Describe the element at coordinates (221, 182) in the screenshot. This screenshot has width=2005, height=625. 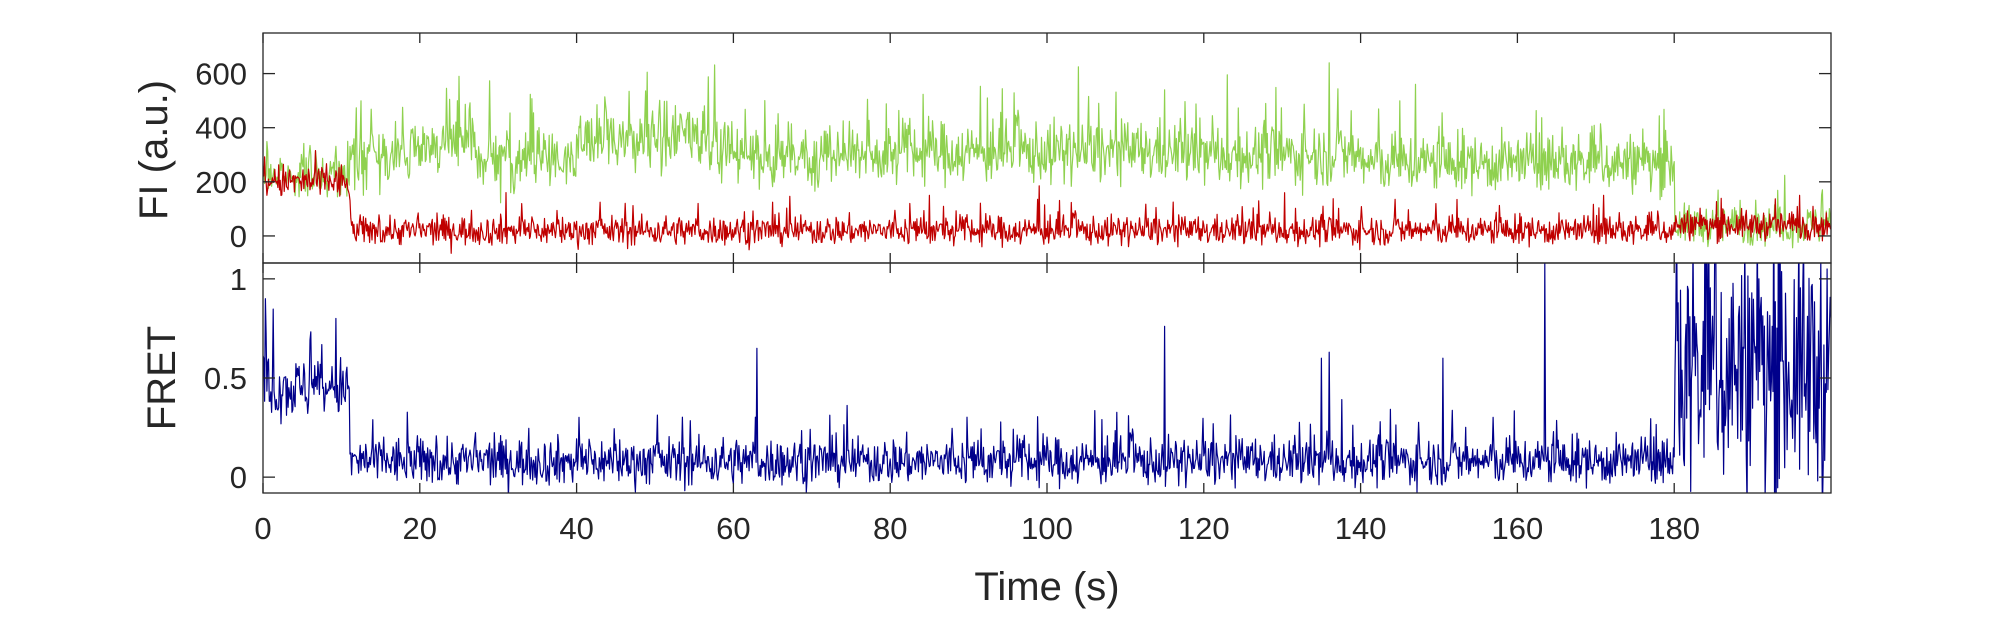
I see `y-tick-label: 200` at that location.